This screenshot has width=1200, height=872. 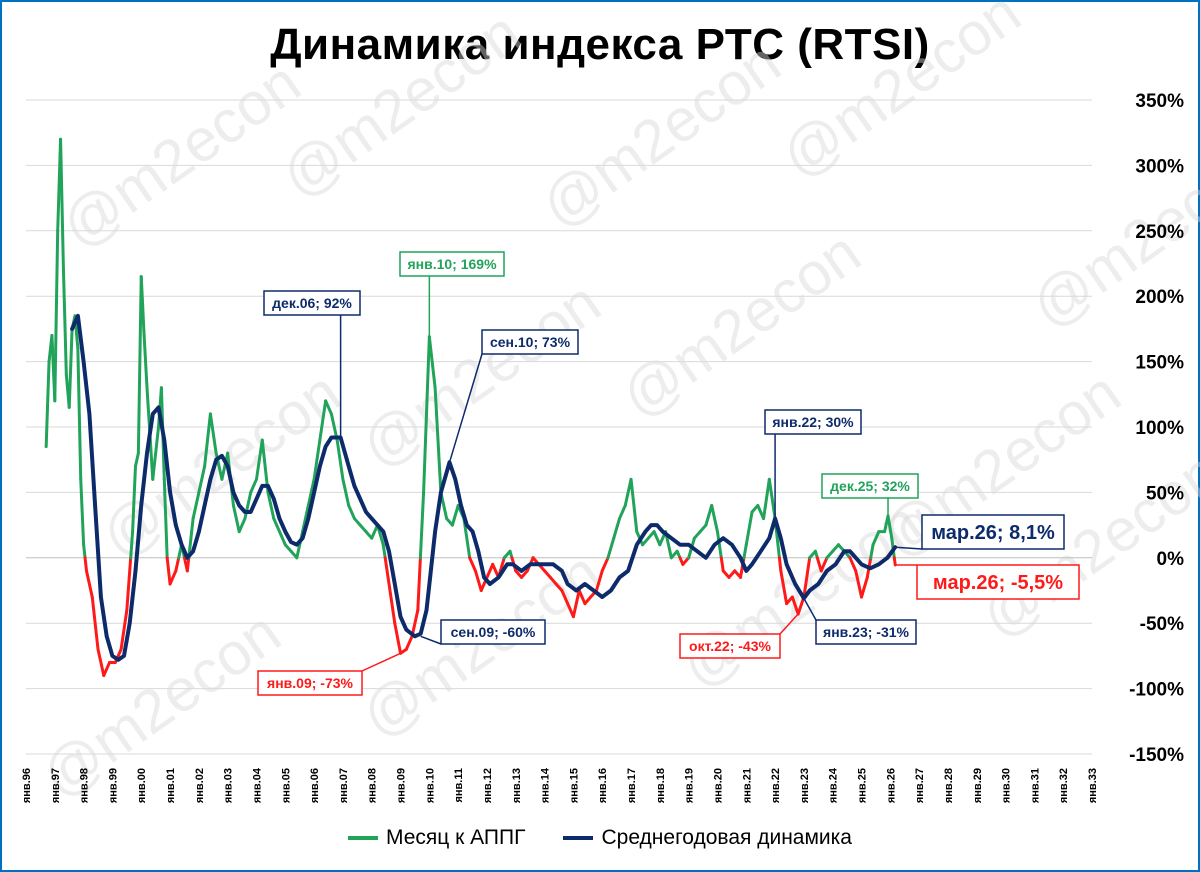 I want to click on annotation-label: сен.10; 73%, so click(x=530, y=342).